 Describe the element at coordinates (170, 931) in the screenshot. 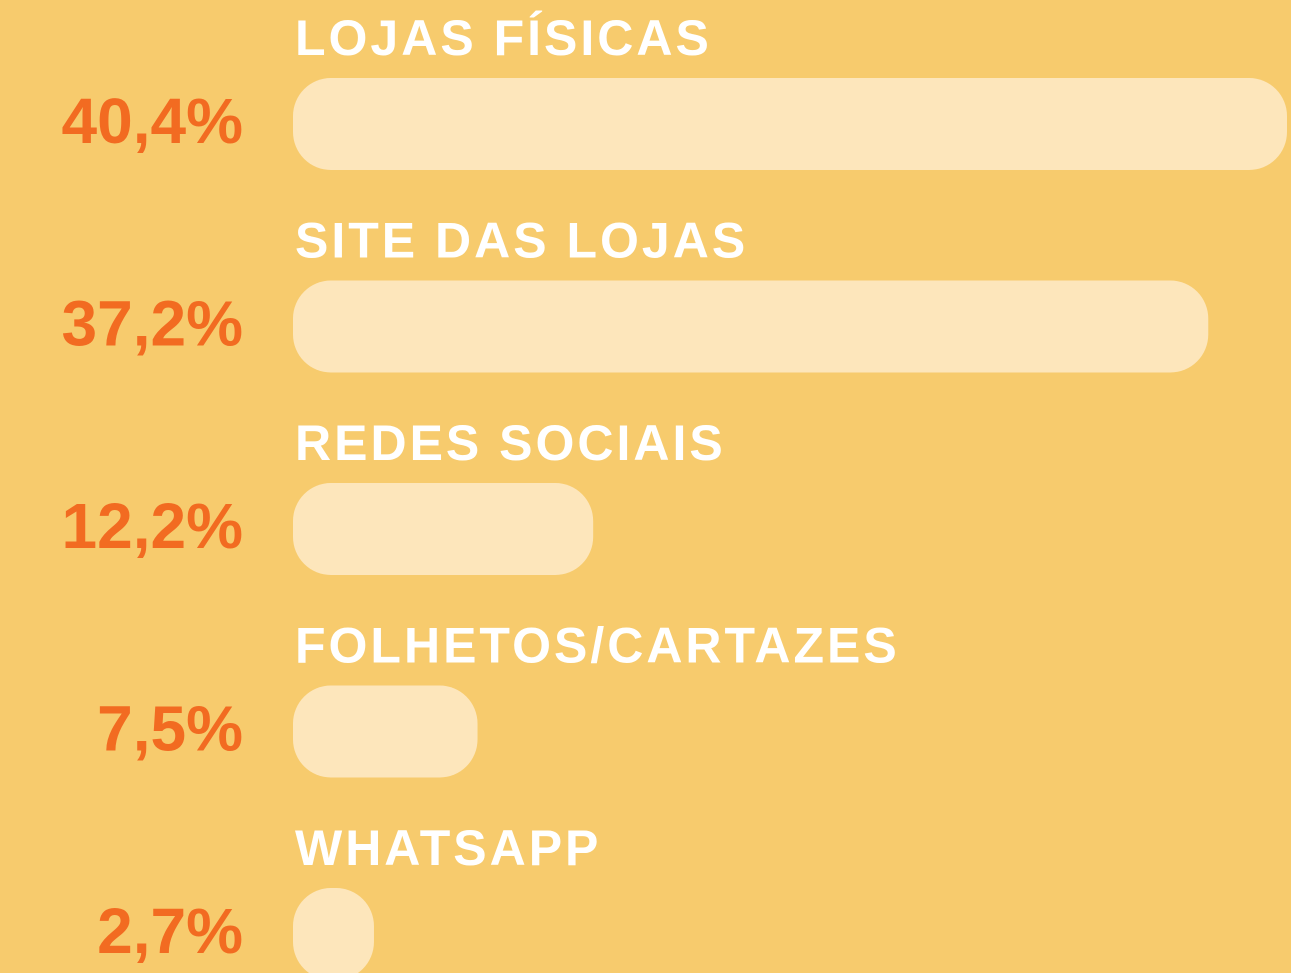

I see `value-label: 2,7%` at that location.